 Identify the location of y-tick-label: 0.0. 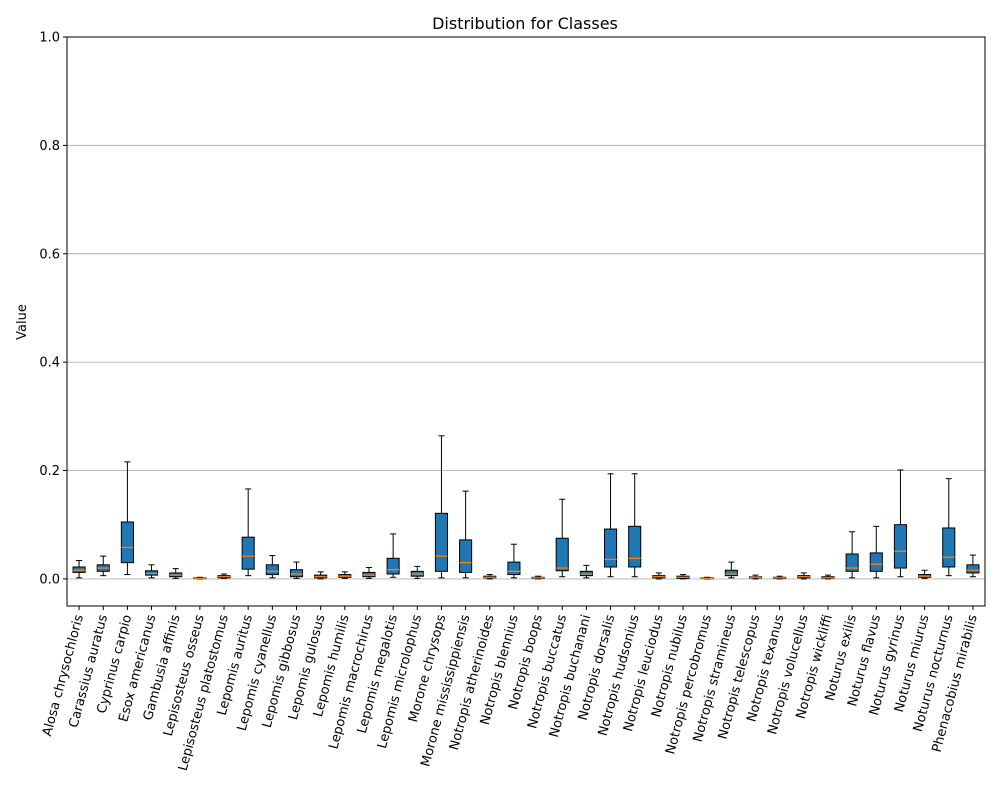
(49, 579).